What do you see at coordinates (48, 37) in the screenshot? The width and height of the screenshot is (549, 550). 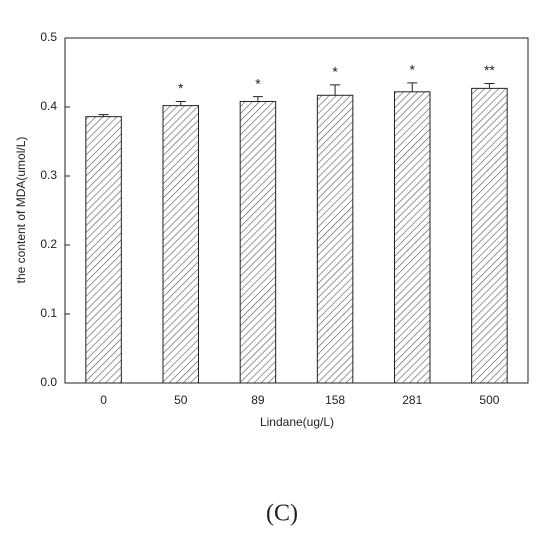 I see `y-tick-label: 0.5` at bounding box center [48, 37].